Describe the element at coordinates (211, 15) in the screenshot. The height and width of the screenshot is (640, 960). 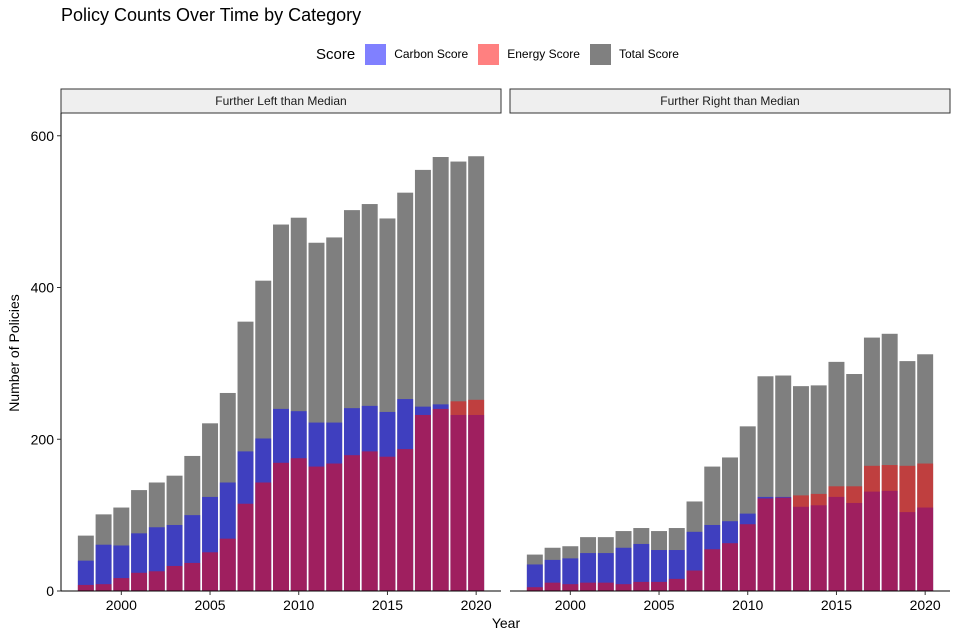
I see `chart-title: Policy Counts Over Time by Category` at that location.